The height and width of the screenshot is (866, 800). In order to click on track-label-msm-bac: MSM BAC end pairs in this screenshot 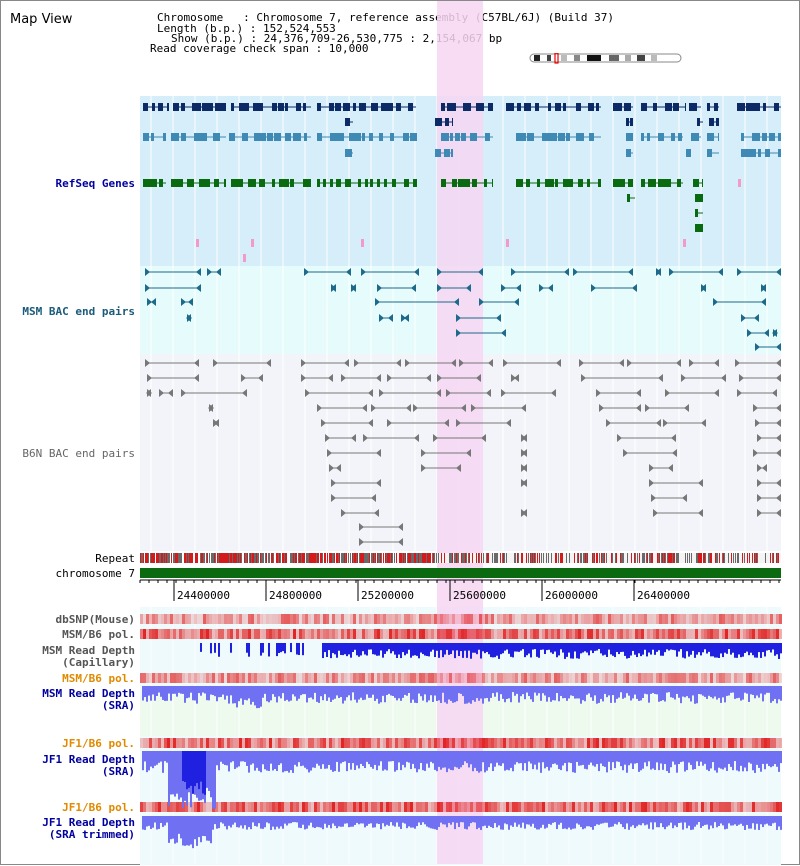, I will do `click(78, 311)`.